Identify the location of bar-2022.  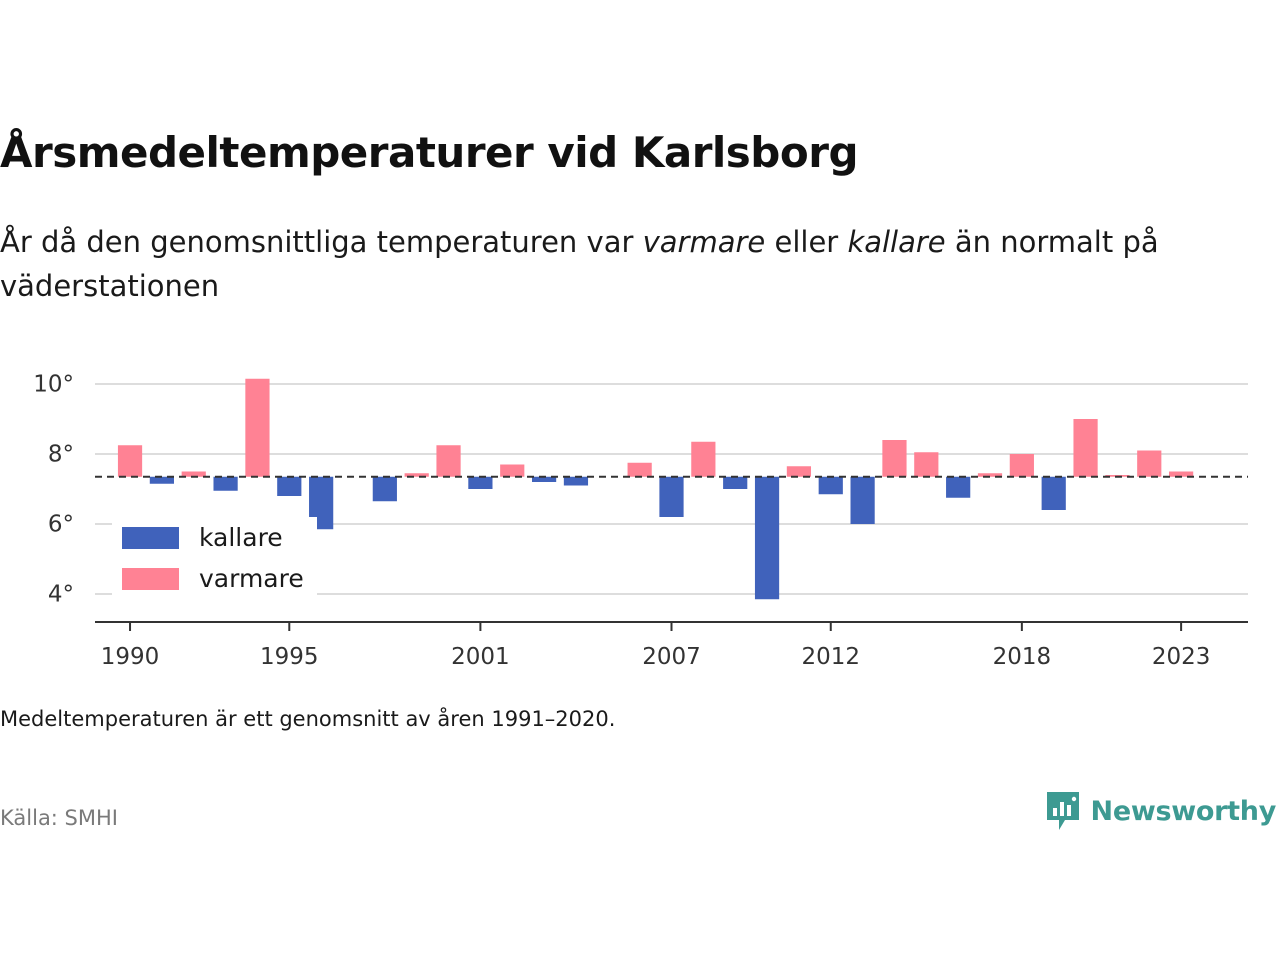
(1149, 463).